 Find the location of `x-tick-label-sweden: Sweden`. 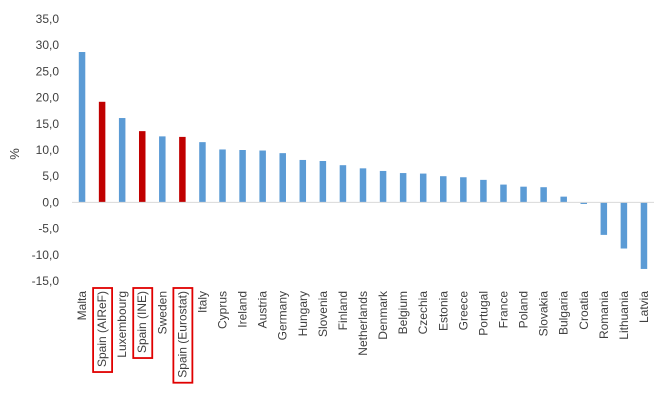

x-tick-label-sweden: Sweden is located at coordinates (162, 312).